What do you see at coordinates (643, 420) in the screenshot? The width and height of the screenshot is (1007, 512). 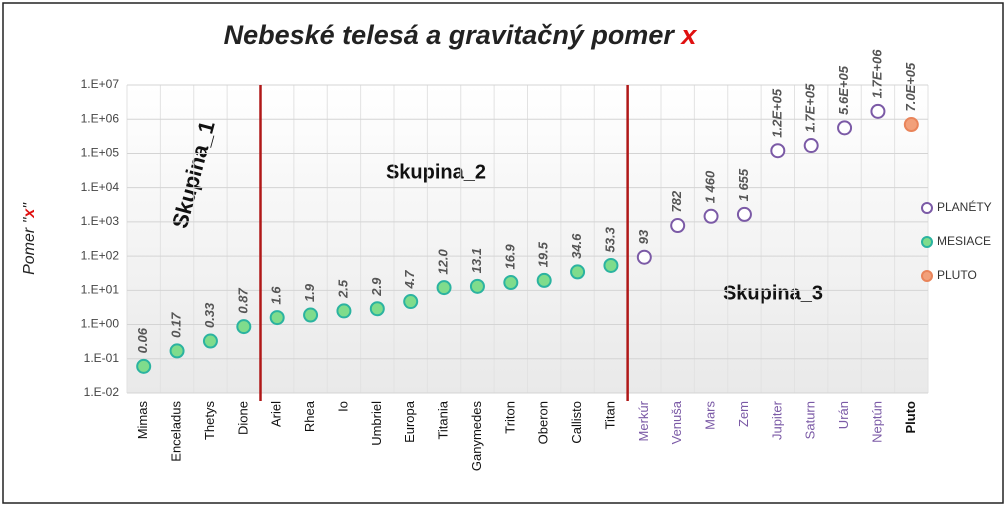 I see `x-tick-label: Merkúr` at bounding box center [643, 420].